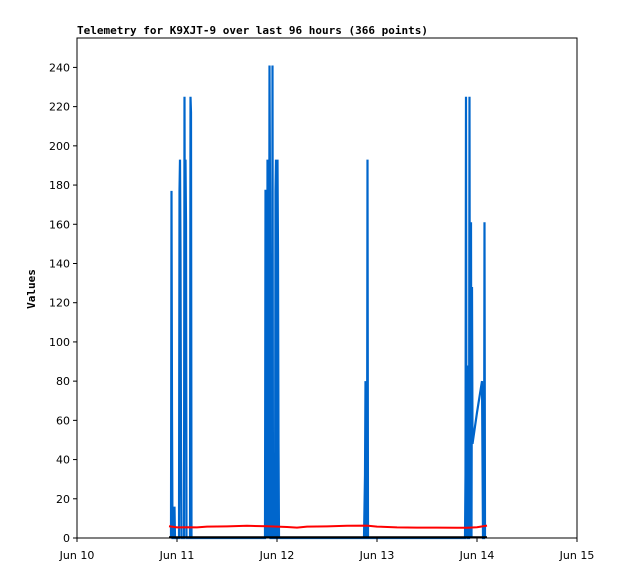  What do you see at coordinates (63, 420) in the screenshot?
I see `y-tick-label: 60` at bounding box center [63, 420].